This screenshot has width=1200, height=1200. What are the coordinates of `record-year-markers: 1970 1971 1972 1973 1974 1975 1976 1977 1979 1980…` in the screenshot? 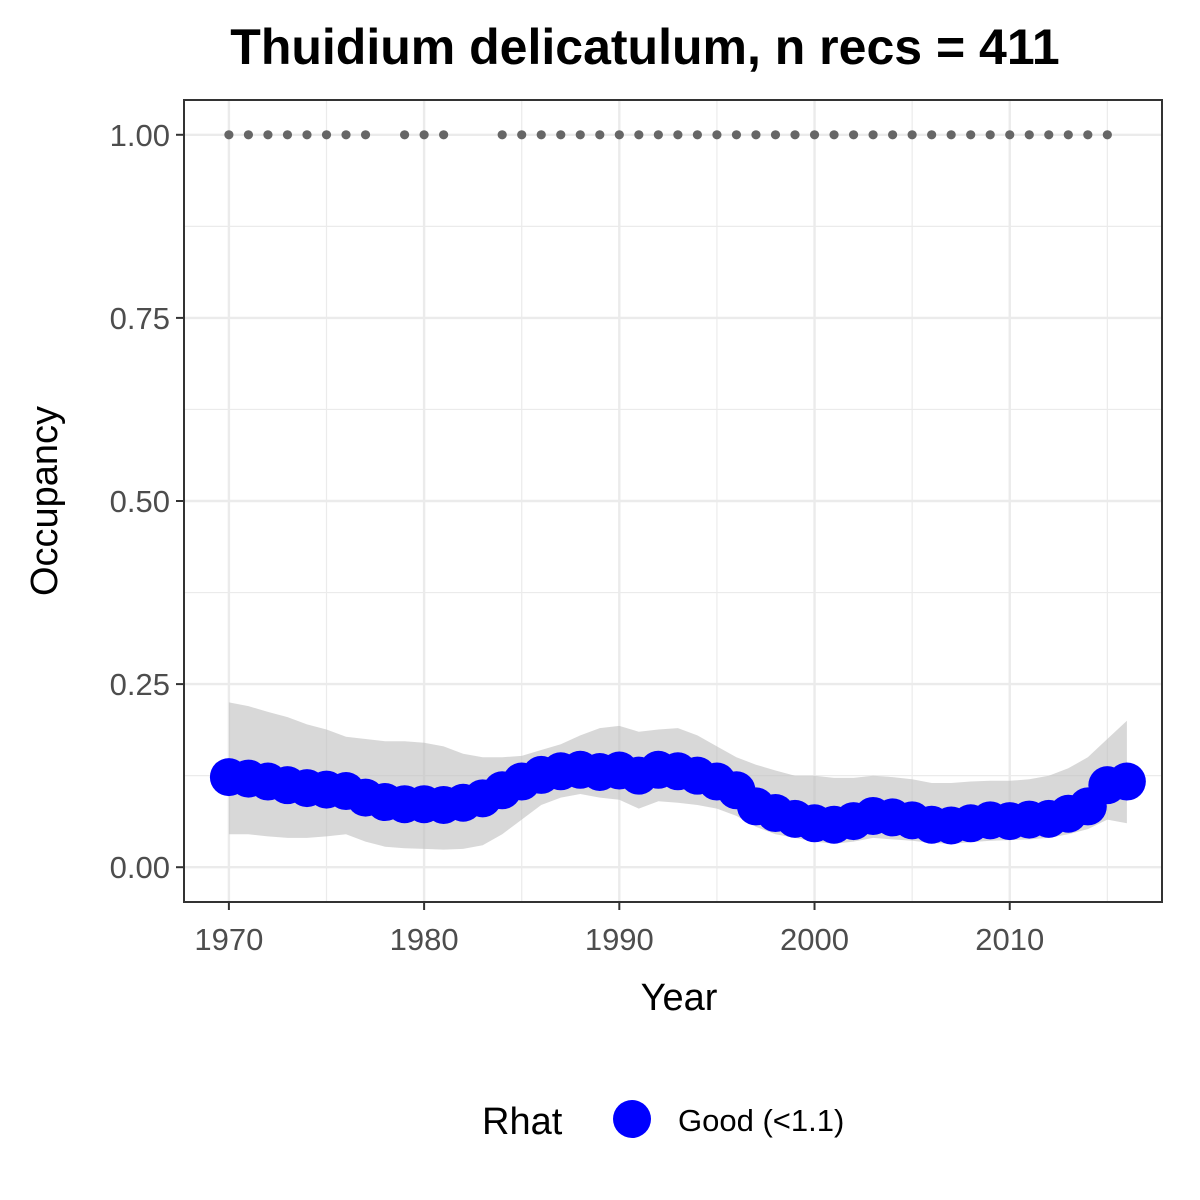 It's located at (668, 135).